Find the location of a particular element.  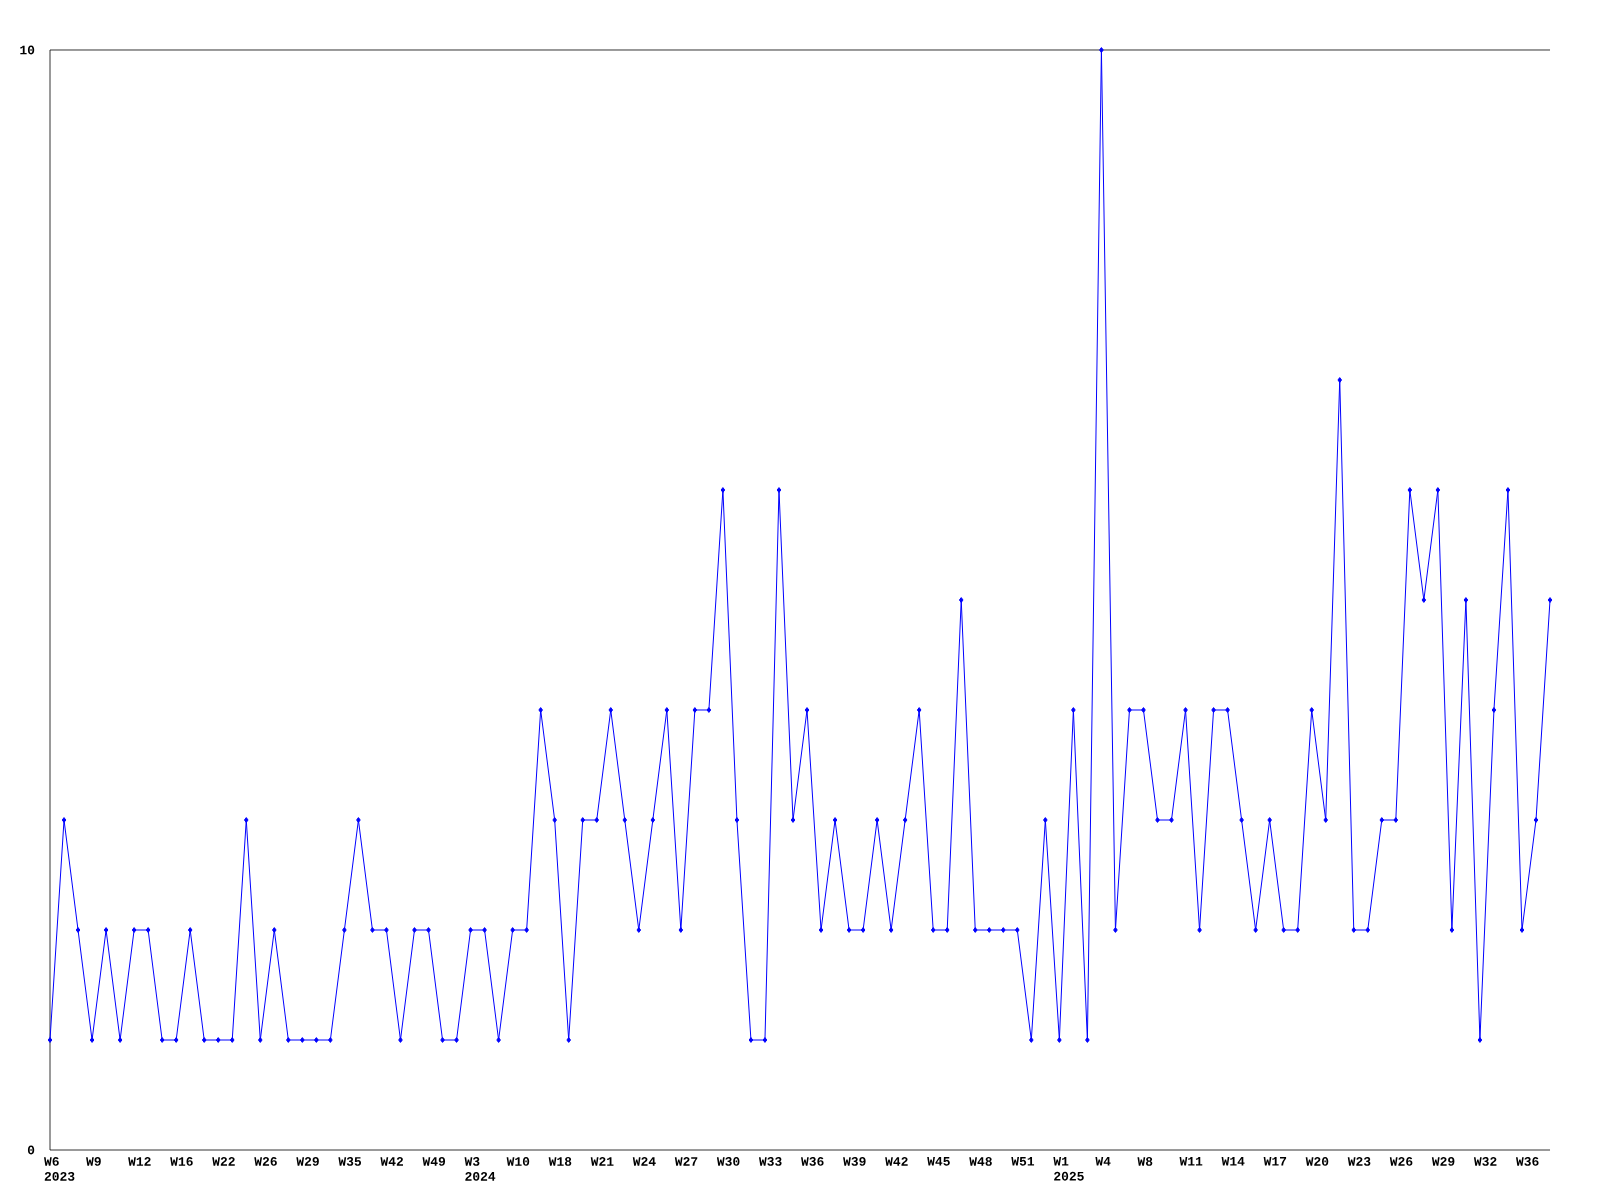

x-tick-label: W27 is located at coordinates (686, 1161).